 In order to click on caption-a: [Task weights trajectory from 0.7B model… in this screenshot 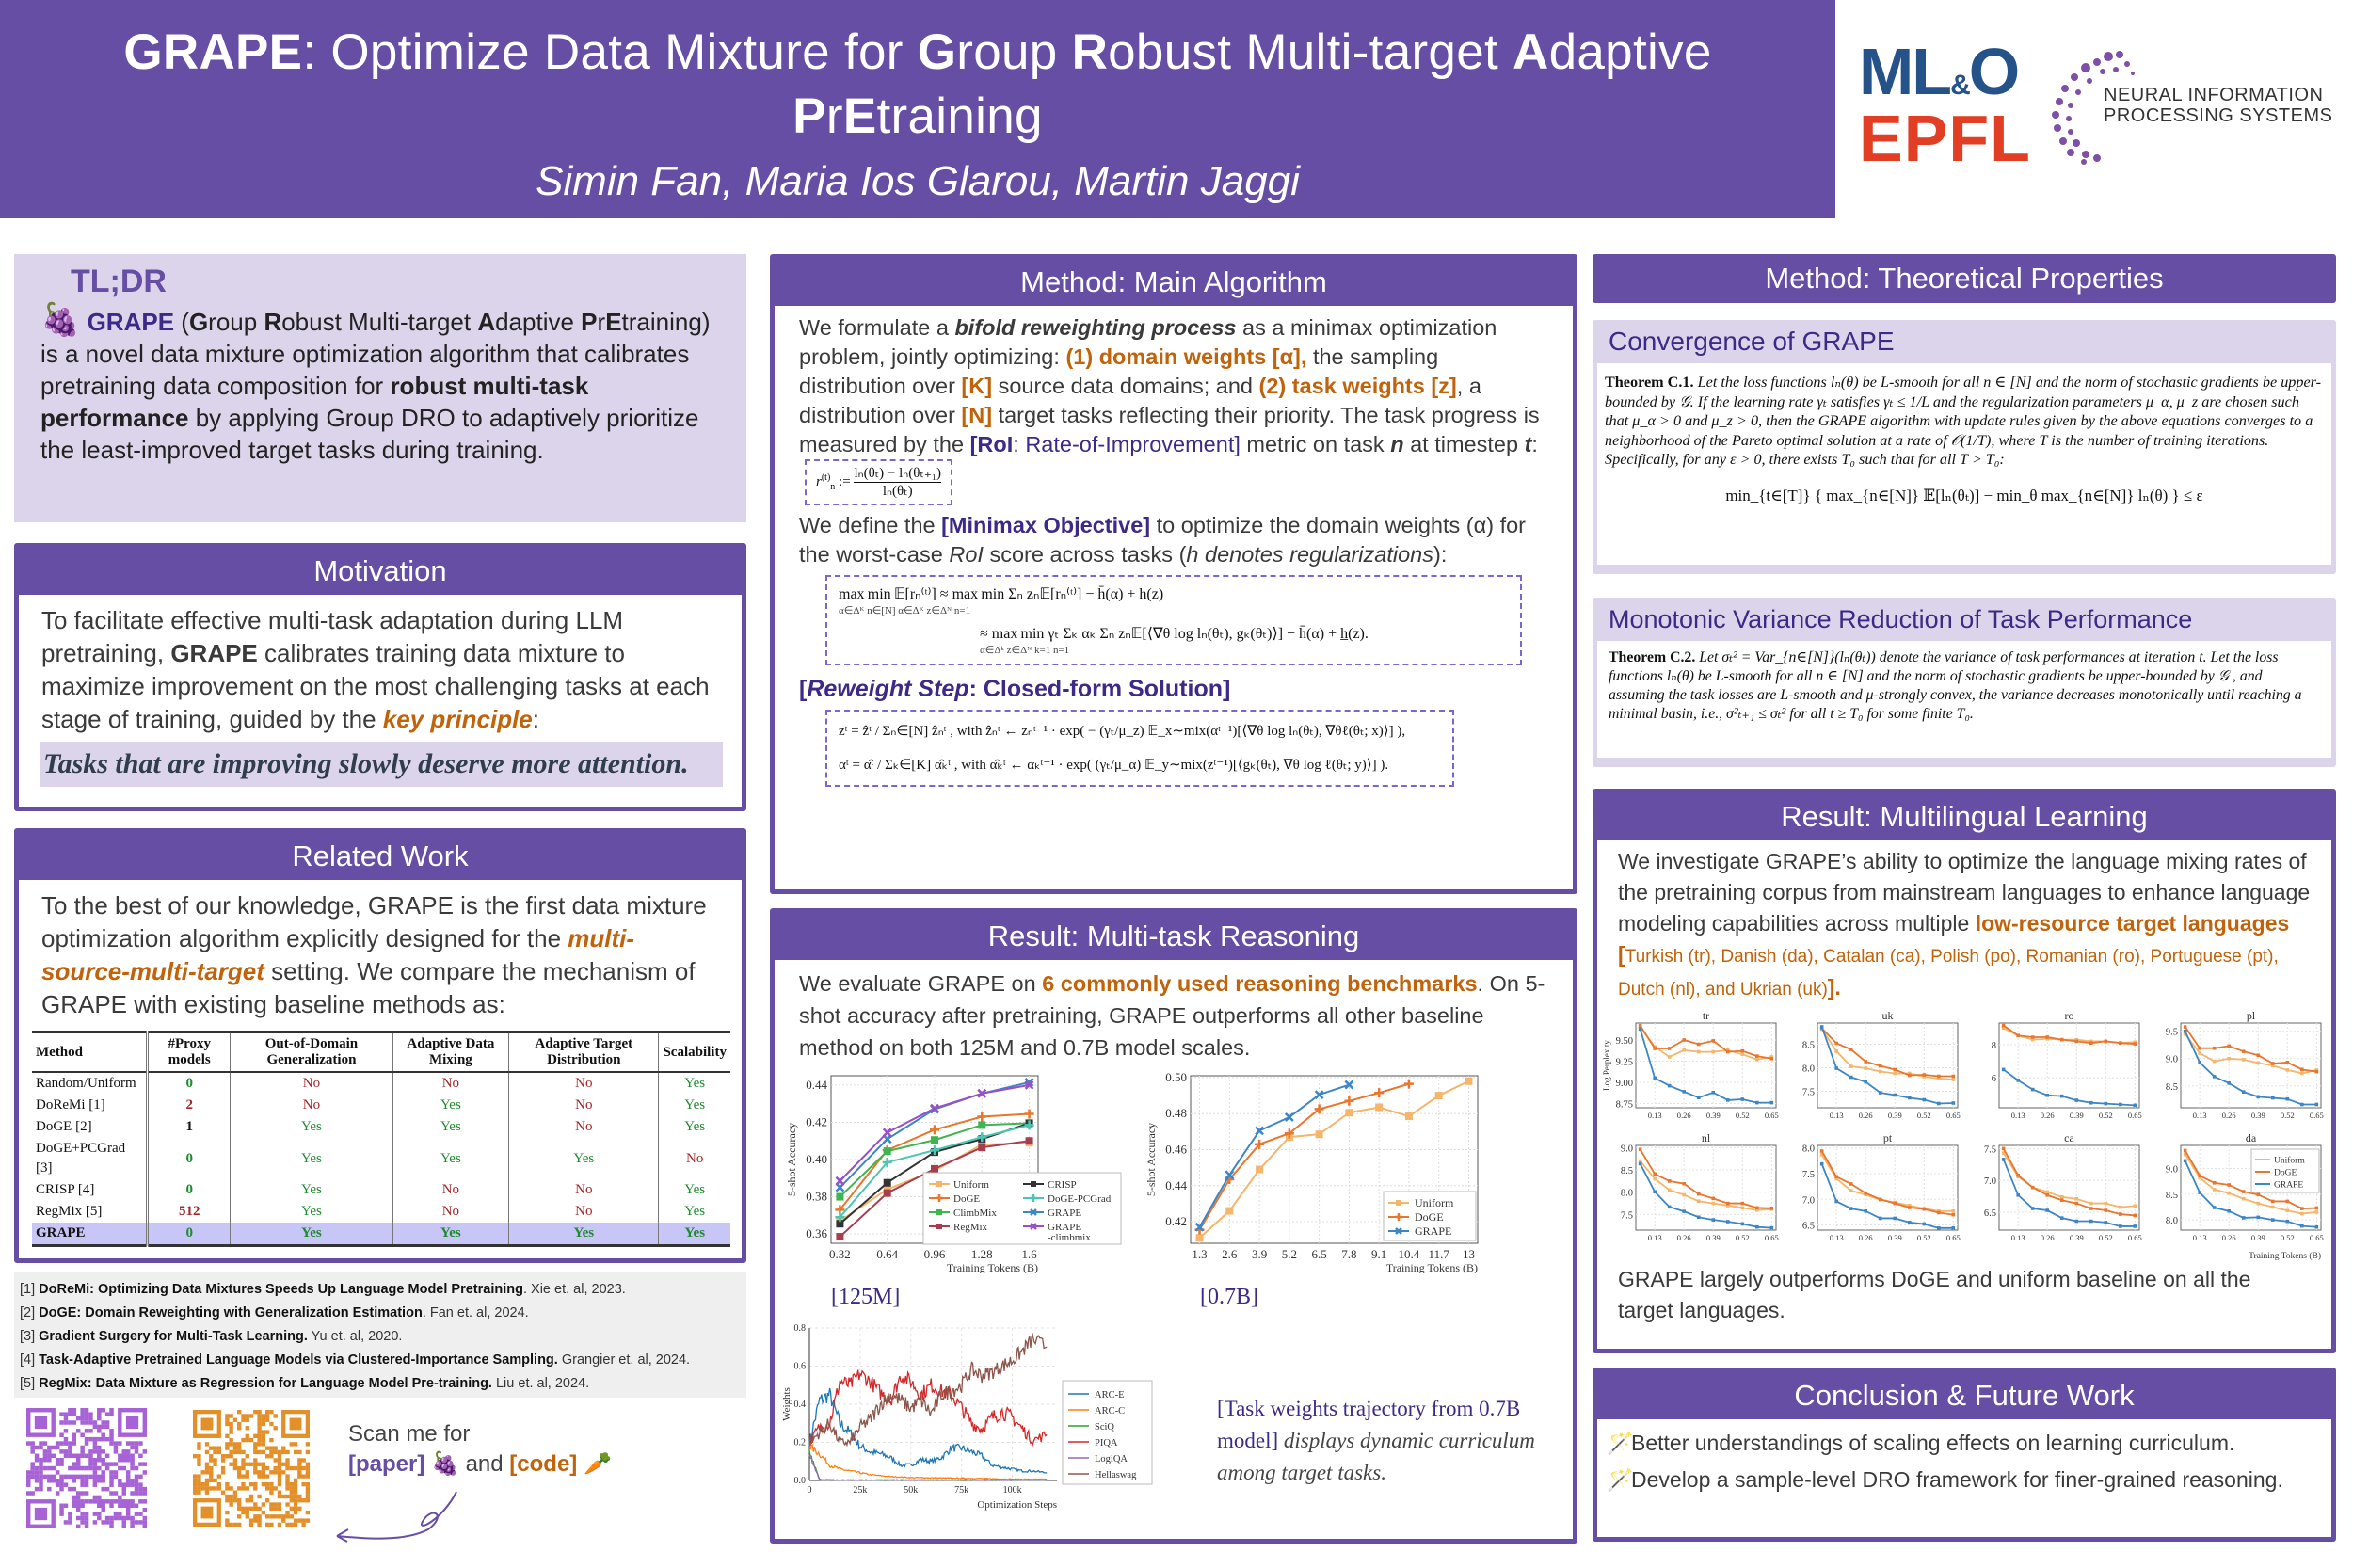, I will do `click(1369, 1424)`.